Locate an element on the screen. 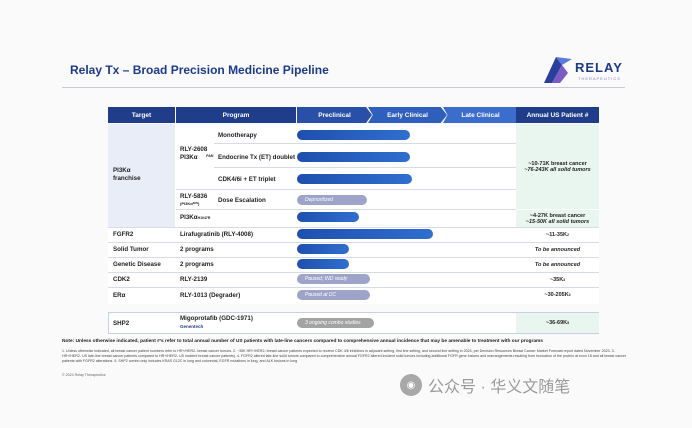 The height and width of the screenshot is (428, 692). target-cdk2: CDK2 is located at coordinates (121, 279).